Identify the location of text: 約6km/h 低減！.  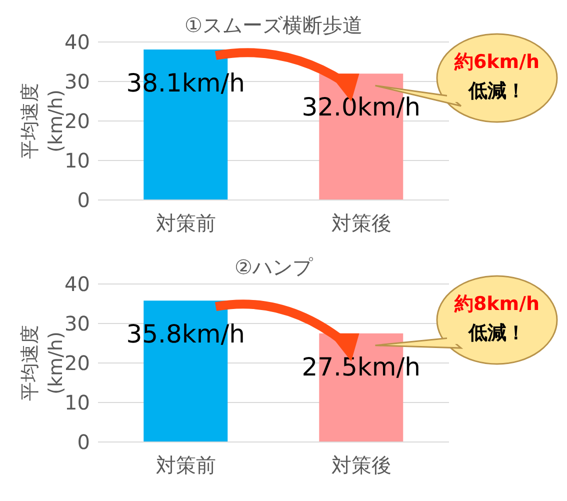
(497, 77).